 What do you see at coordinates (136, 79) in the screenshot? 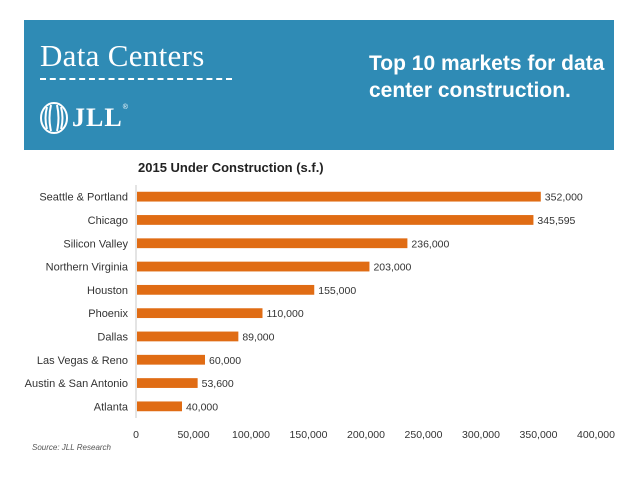
I see `title-divider` at bounding box center [136, 79].